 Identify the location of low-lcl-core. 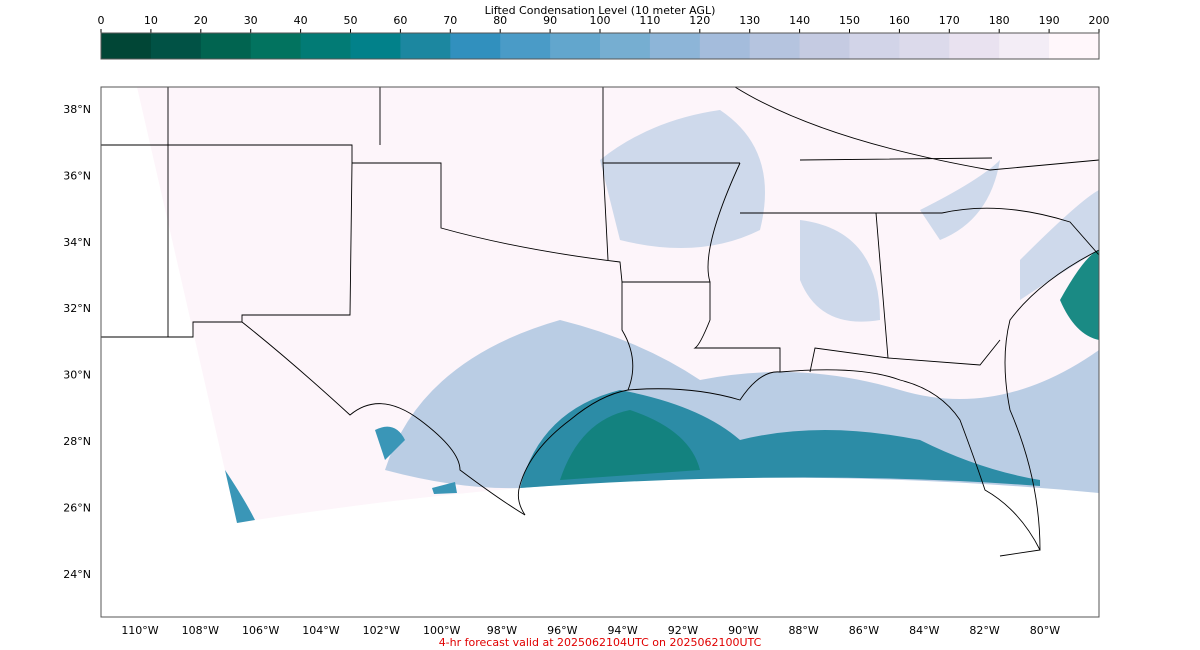
(630, 445).